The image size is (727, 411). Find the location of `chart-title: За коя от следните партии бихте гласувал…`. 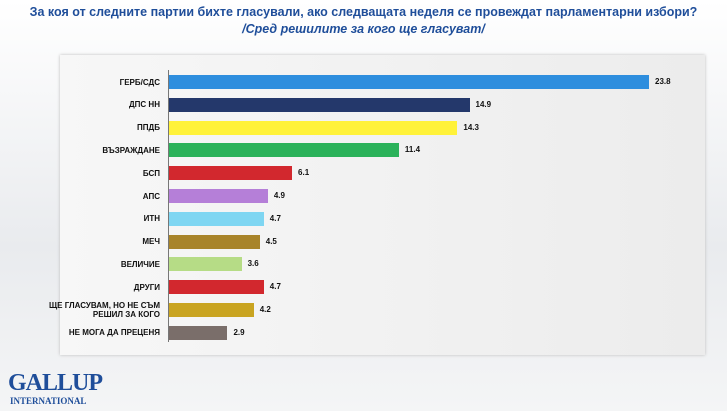

chart-title: За коя от следните партии бихте гласувал… is located at coordinates (363, 12).